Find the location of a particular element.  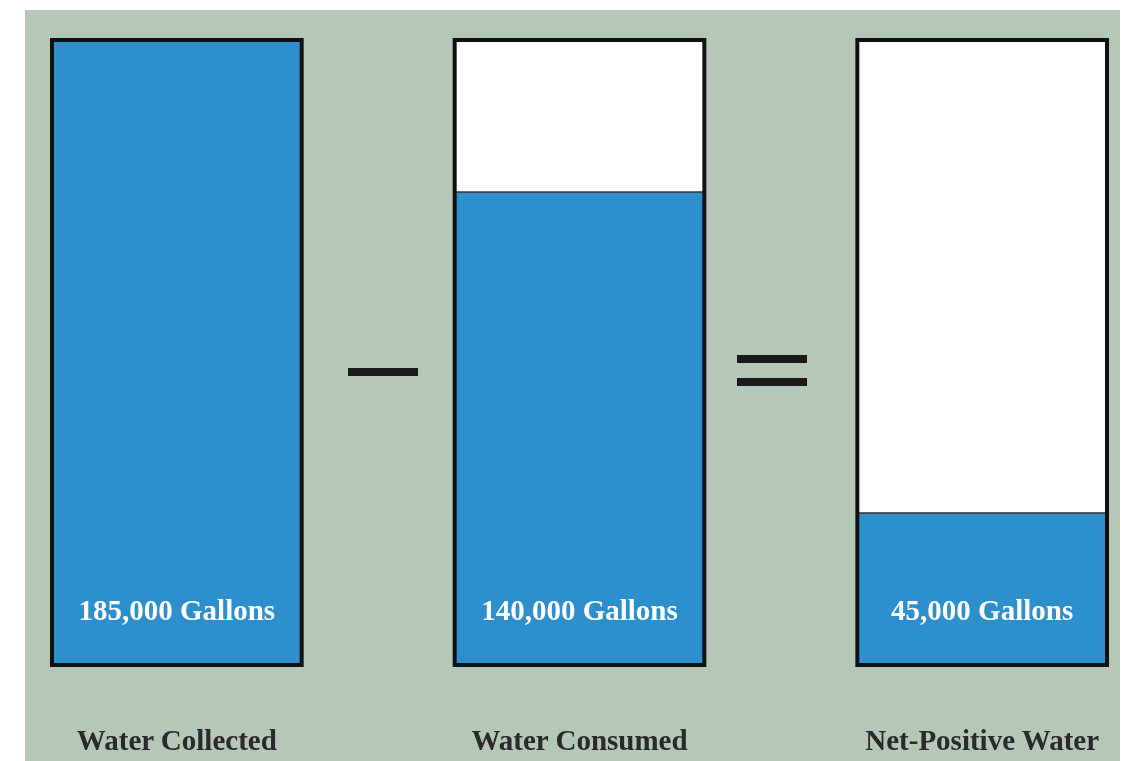

data-label: 185,000 Gallons is located at coordinates (177, 610).